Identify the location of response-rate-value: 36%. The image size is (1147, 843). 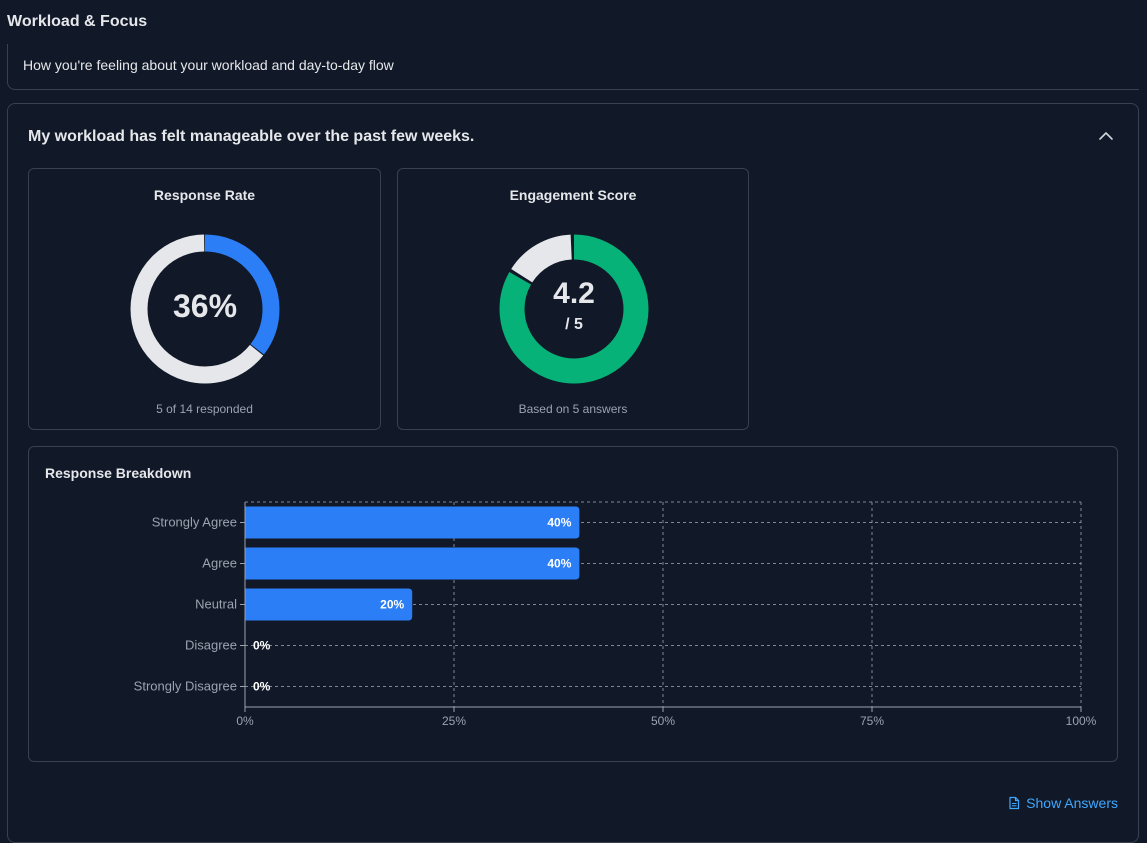
(205, 306).